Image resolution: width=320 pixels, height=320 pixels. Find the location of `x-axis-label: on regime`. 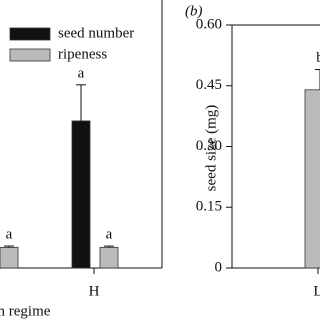

x-axis-label: on regime is located at coordinates (25, 311).